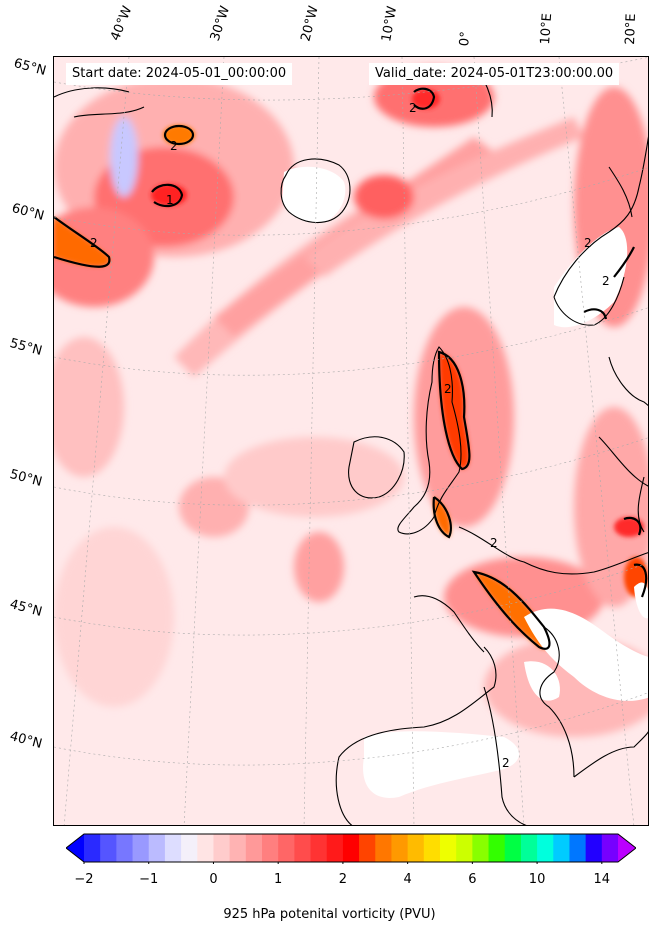 Image resolution: width=659 pixels, height=936 pixels. Describe the element at coordinates (26, 347) in the screenshot. I see `lat-label: 55°N` at that location.